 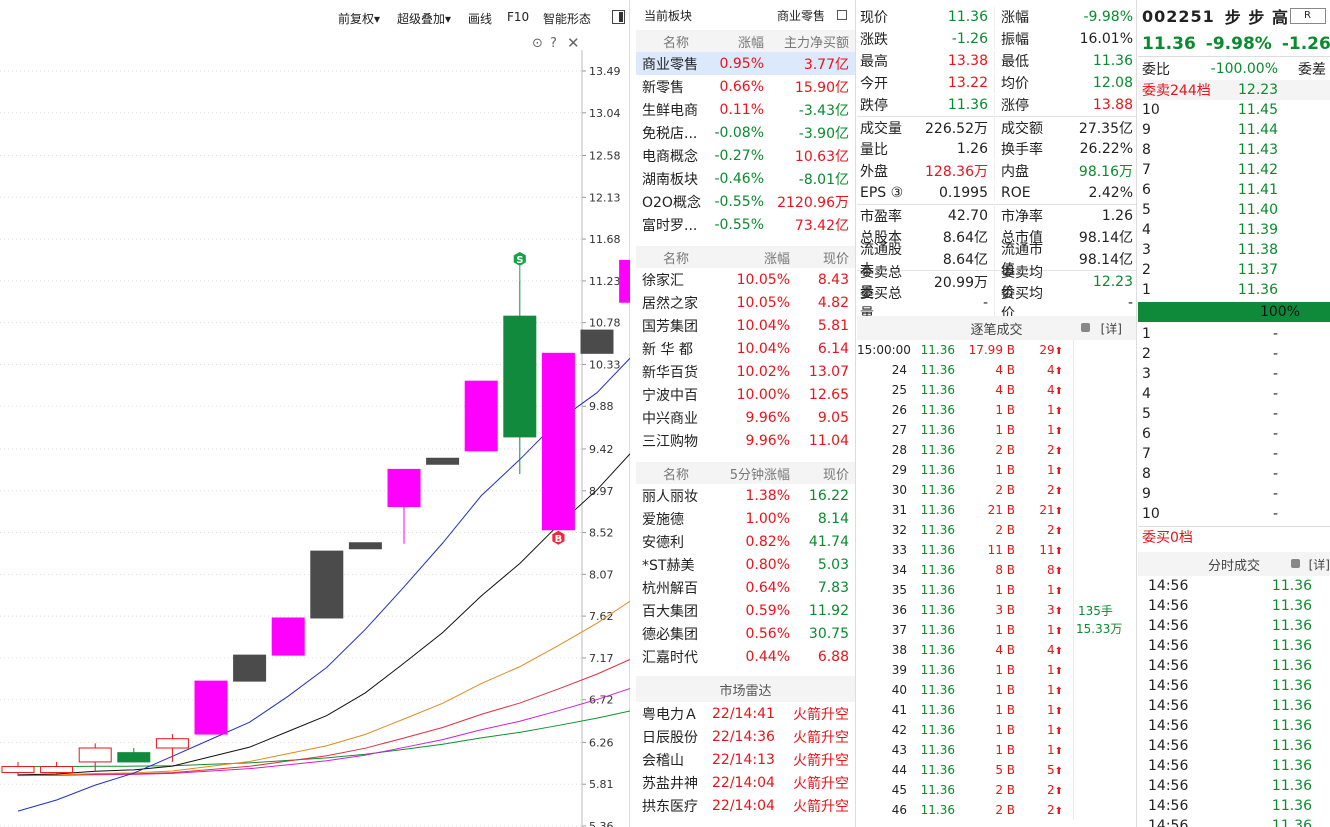 What do you see at coordinates (1234, 494) in the screenshot?
I see `bid-row: 9-` at bounding box center [1234, 494].